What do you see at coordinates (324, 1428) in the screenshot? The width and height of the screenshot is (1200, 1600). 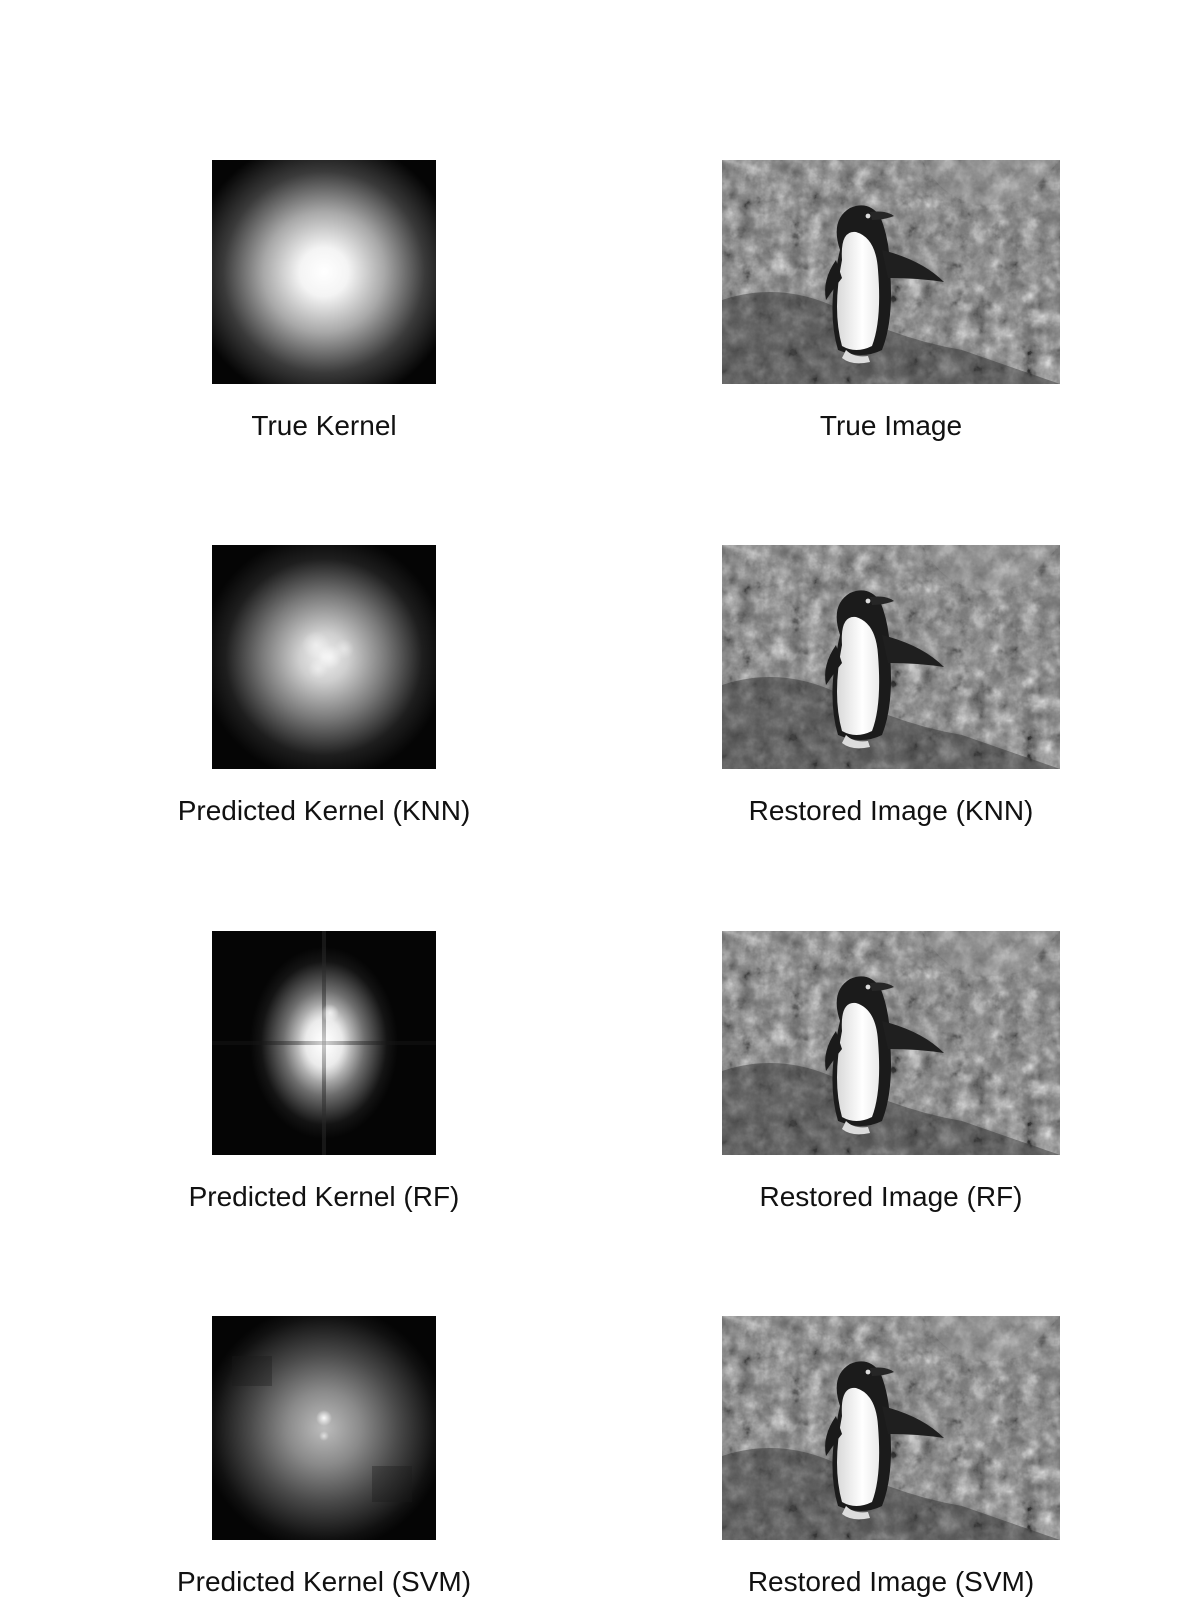 I see `svm-kernel-image` at bounding box center [324, 1428].